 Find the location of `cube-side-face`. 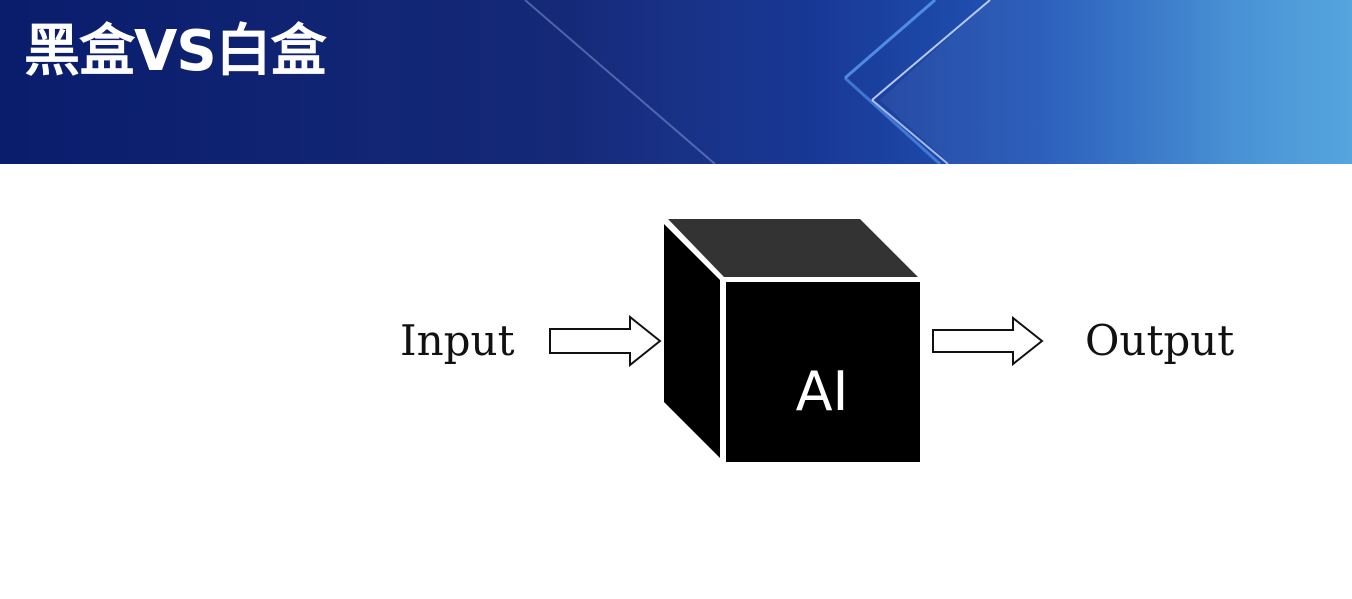

cube-side-face is located at coordinates (692, 341).